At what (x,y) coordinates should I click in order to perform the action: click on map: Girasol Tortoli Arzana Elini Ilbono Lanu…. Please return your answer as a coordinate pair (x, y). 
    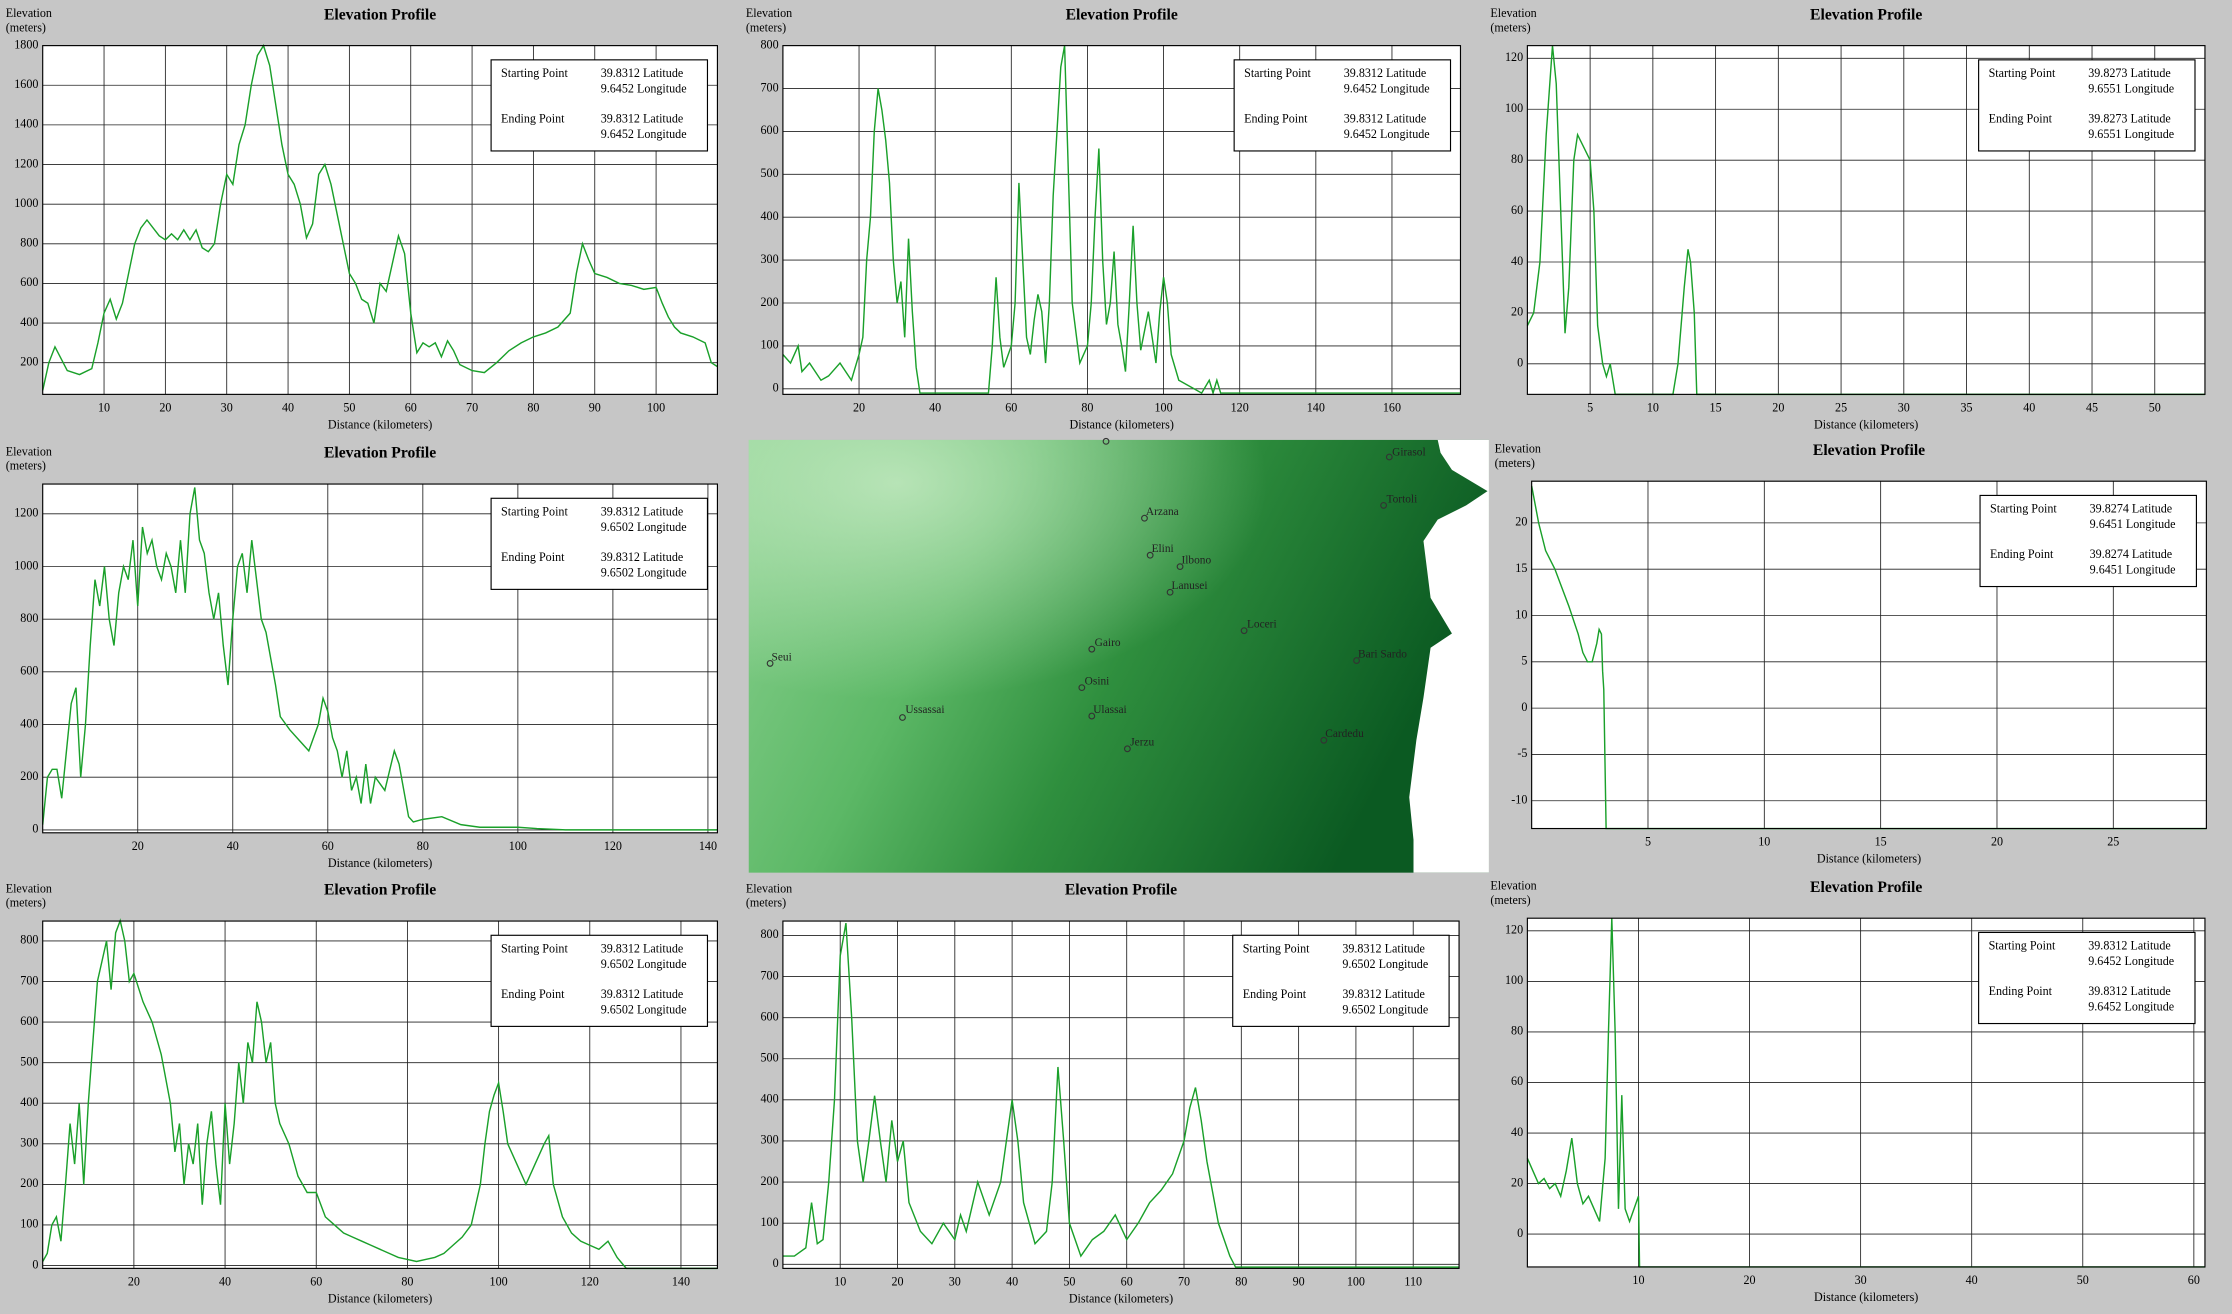
    Looking at the image, I should click on (1118, 655).